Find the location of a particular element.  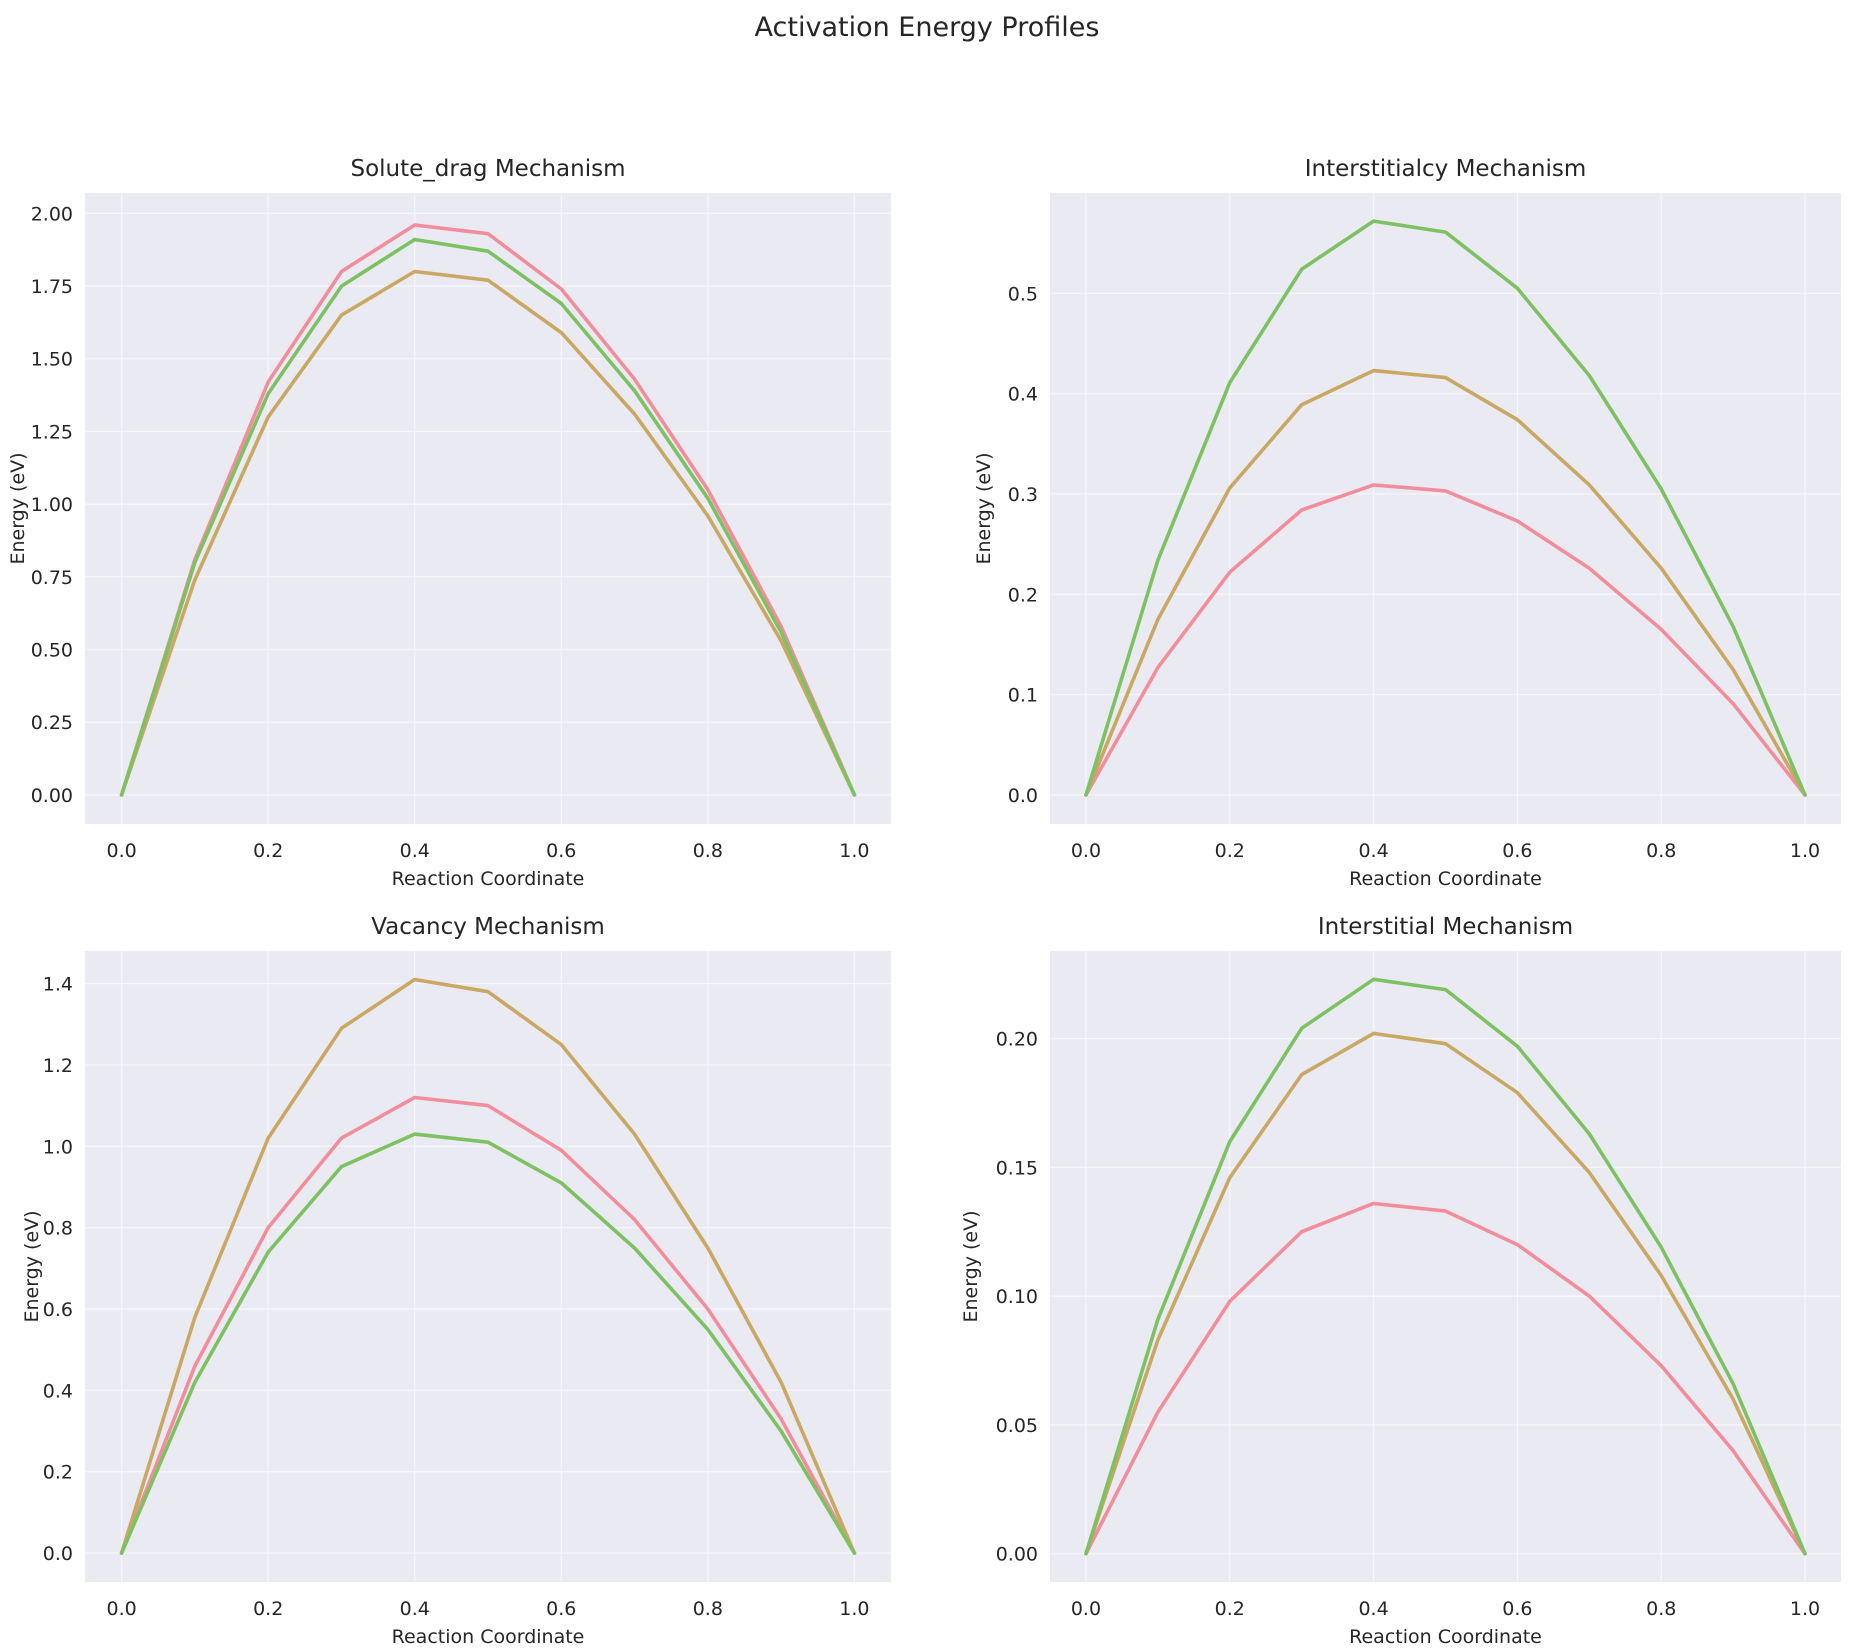

subplot-title: Vacancy Mechanism is located at coordinates (488, 927).